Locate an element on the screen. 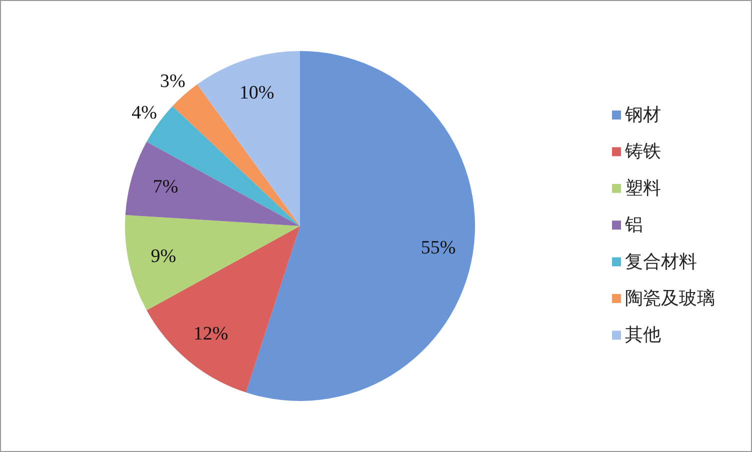 This screenshot has height=452, width=752. data-label: 7% is located at coordinates (165, 187).